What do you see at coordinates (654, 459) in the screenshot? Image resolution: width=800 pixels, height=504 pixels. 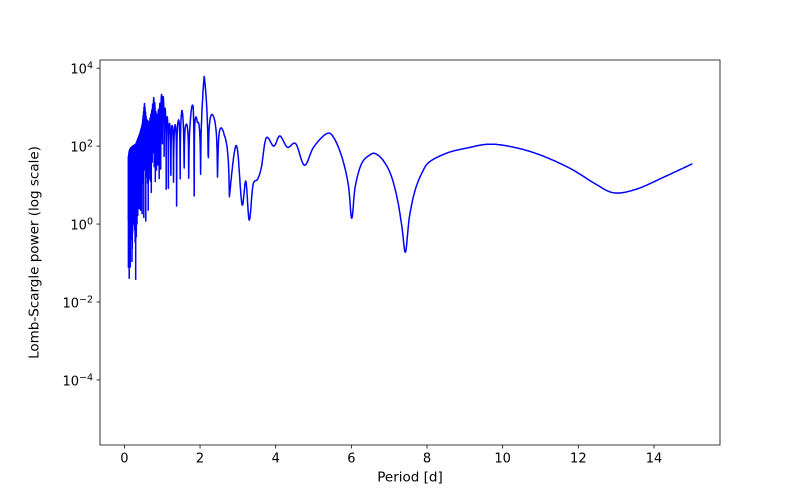 I see `x-tick-label: 14` at bounding box center [654, 459].